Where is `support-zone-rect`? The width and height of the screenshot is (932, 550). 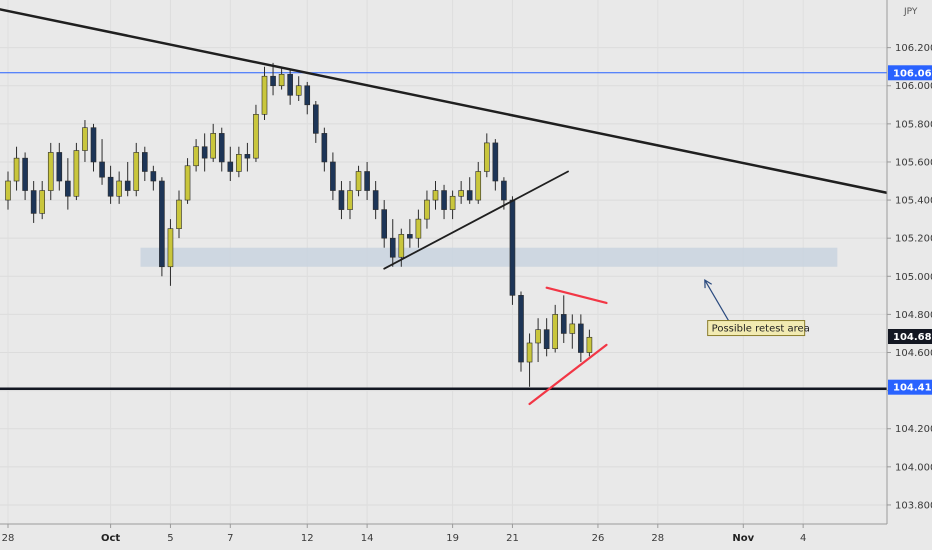 support-zone-rect is located at coordinates (489, 257).